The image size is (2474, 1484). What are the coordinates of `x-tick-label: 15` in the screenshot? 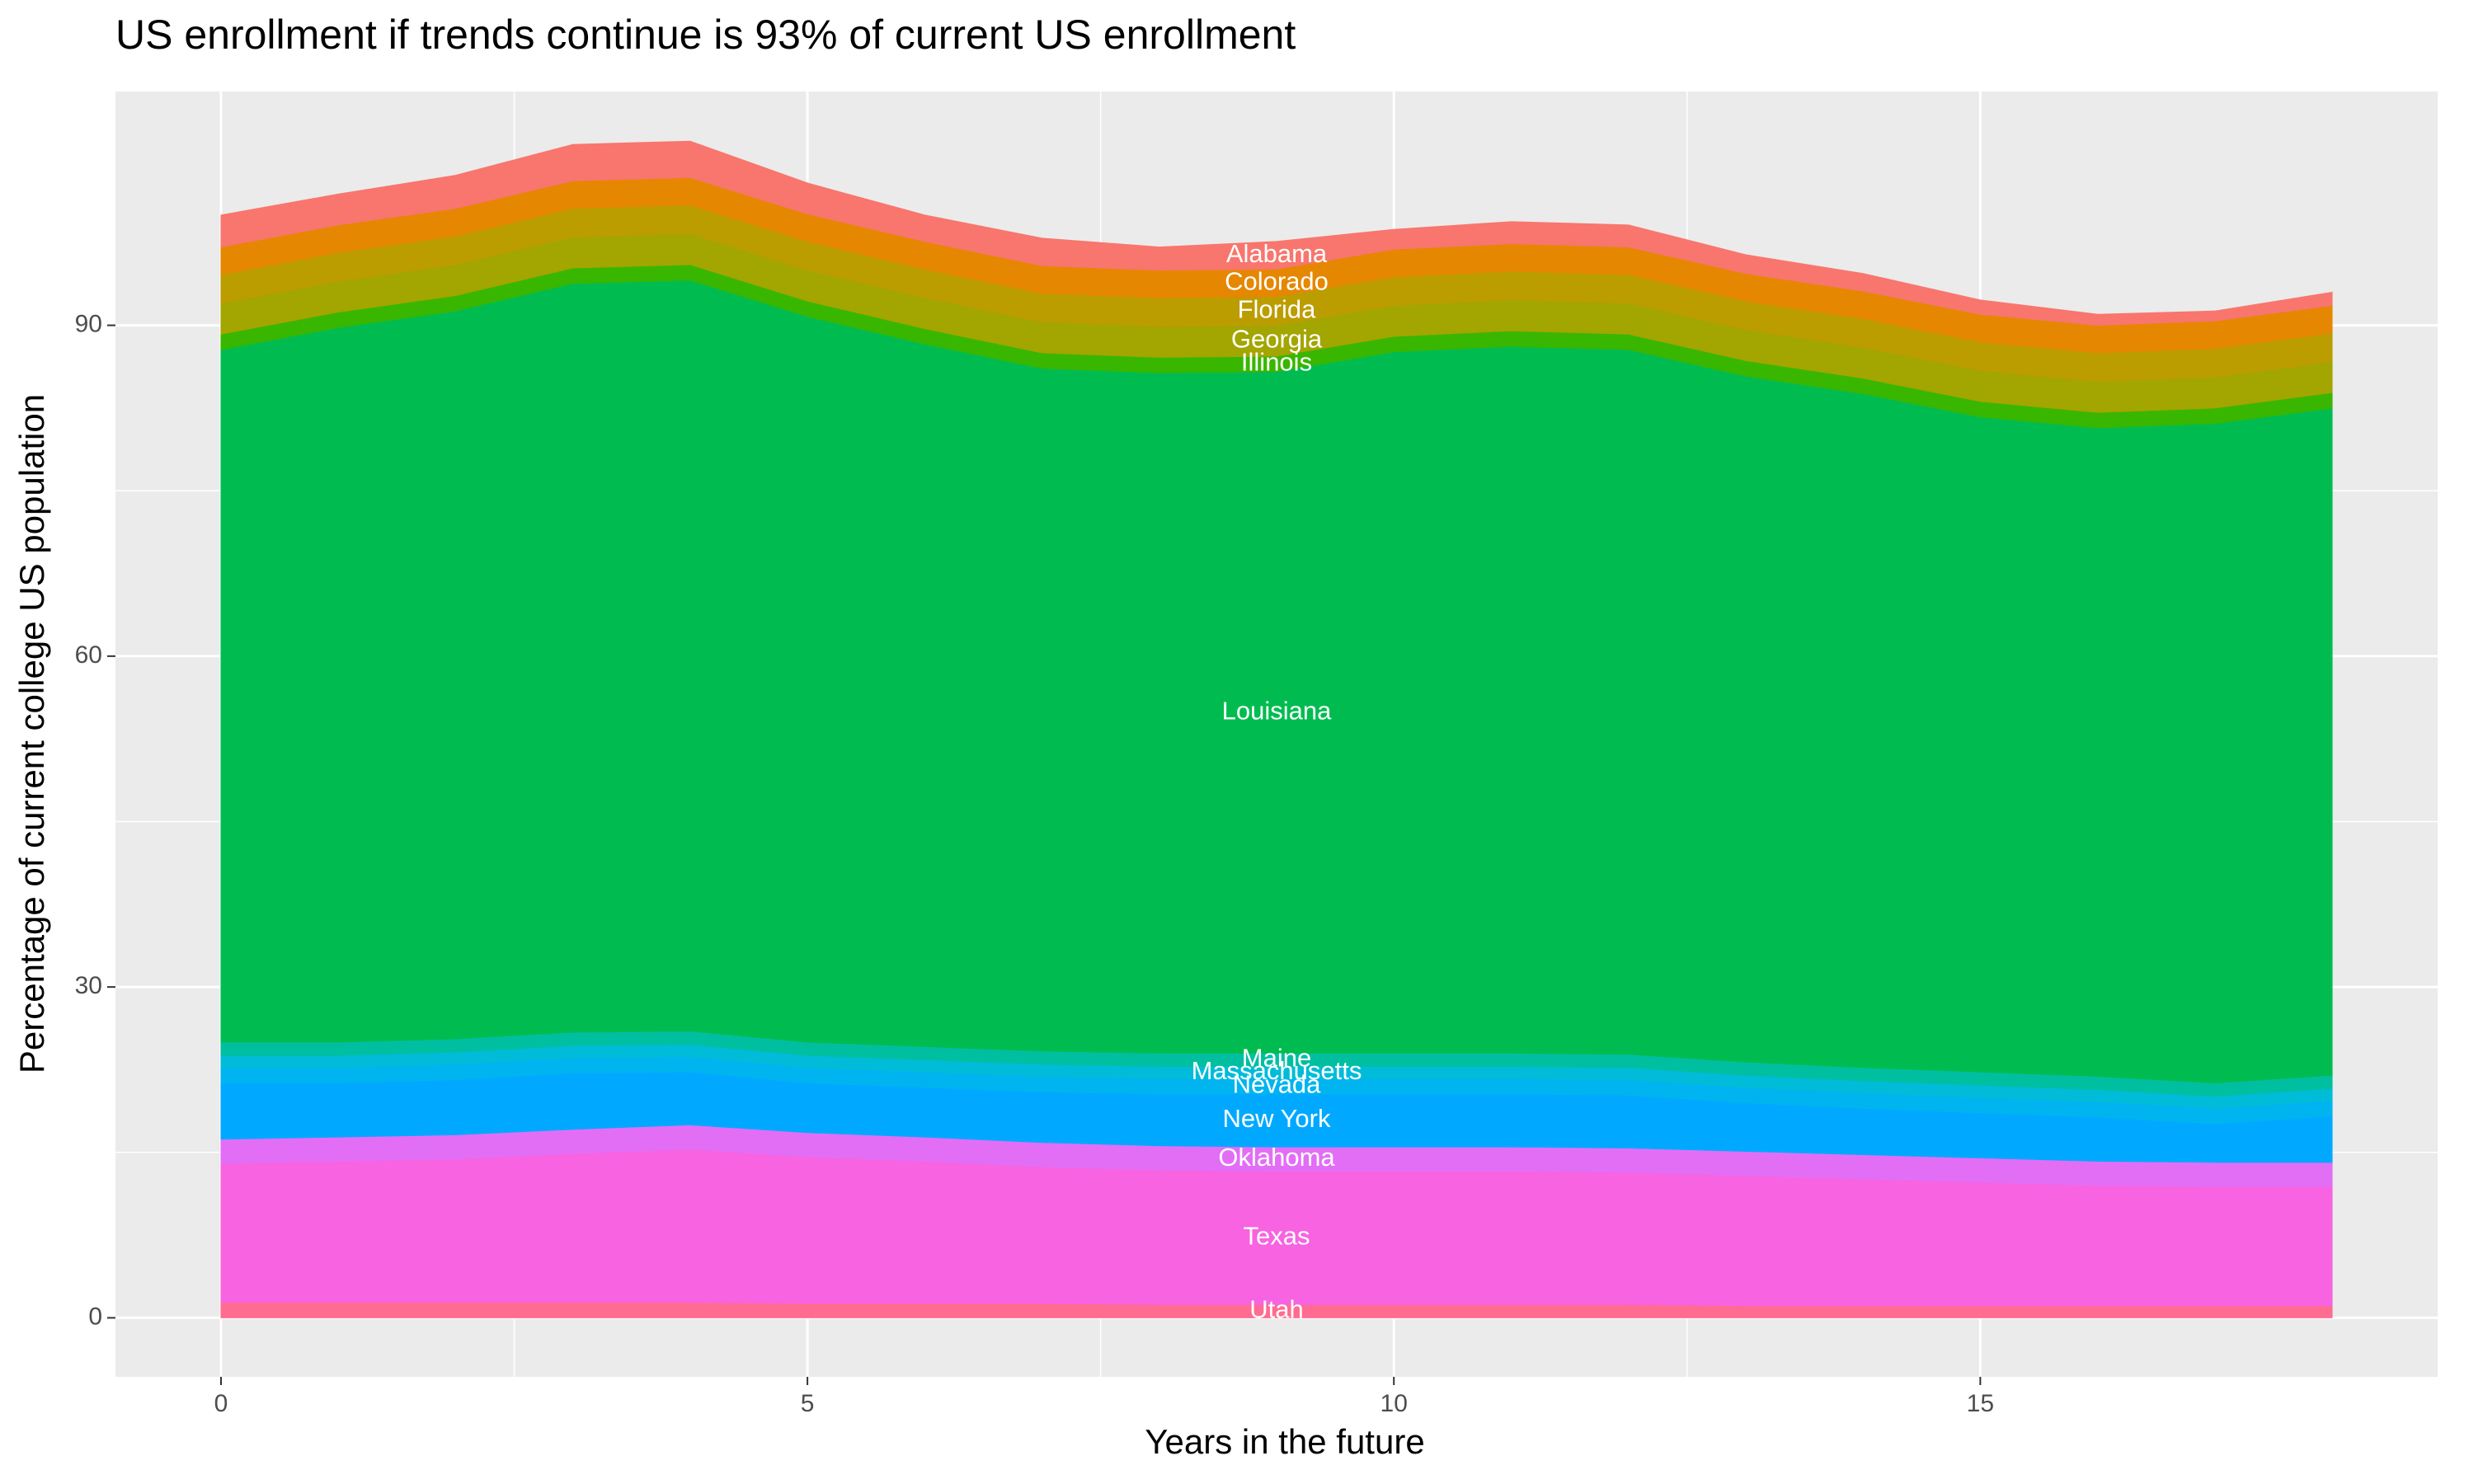 It's located at (1980, 1403).